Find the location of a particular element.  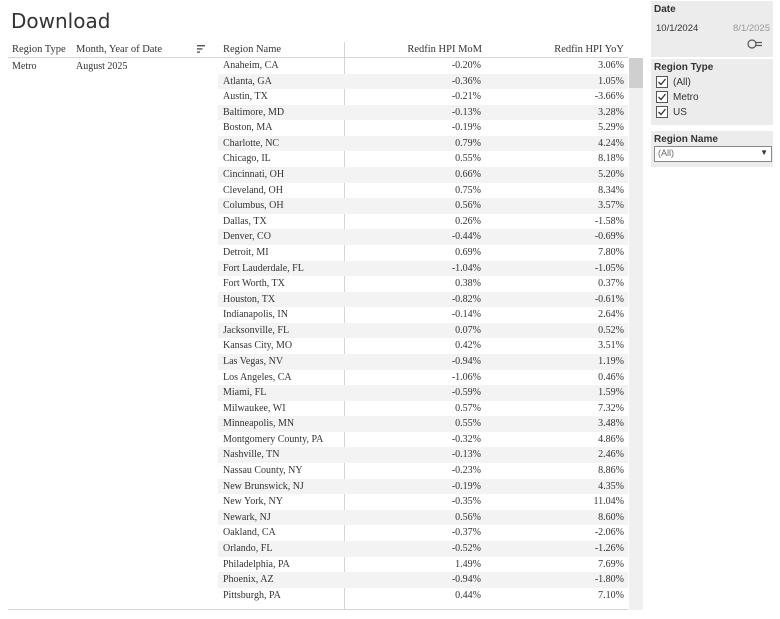

header-hpi-yoy: Redfin HPI YoY is located at coordinates (589, 49).